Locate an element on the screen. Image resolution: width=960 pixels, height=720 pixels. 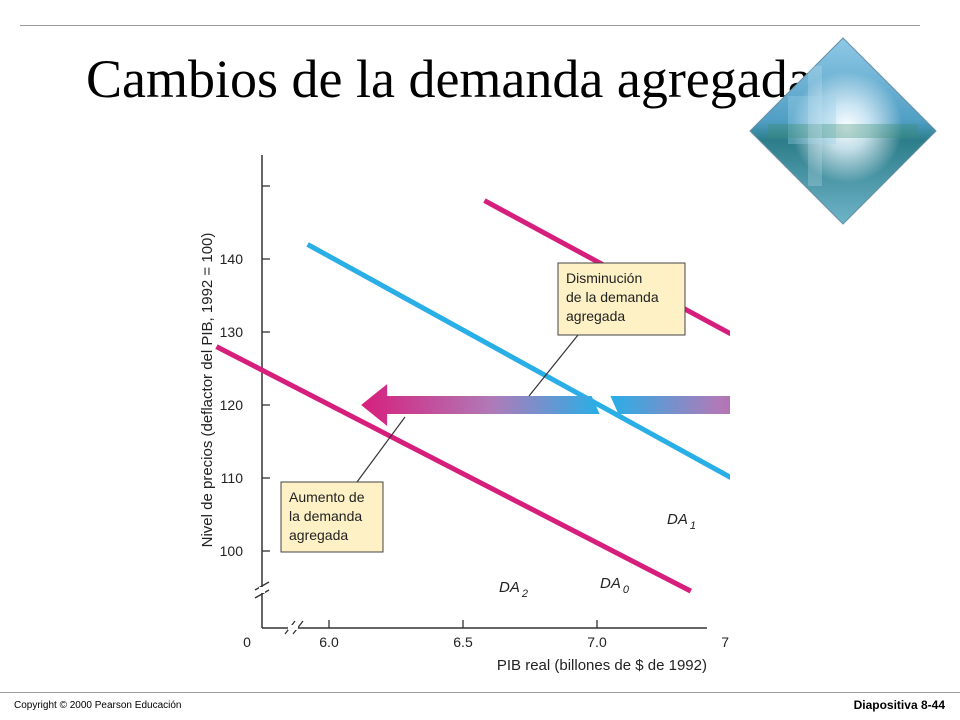
annotation-text-line: de la demanda is located at coordinates (612, 297).